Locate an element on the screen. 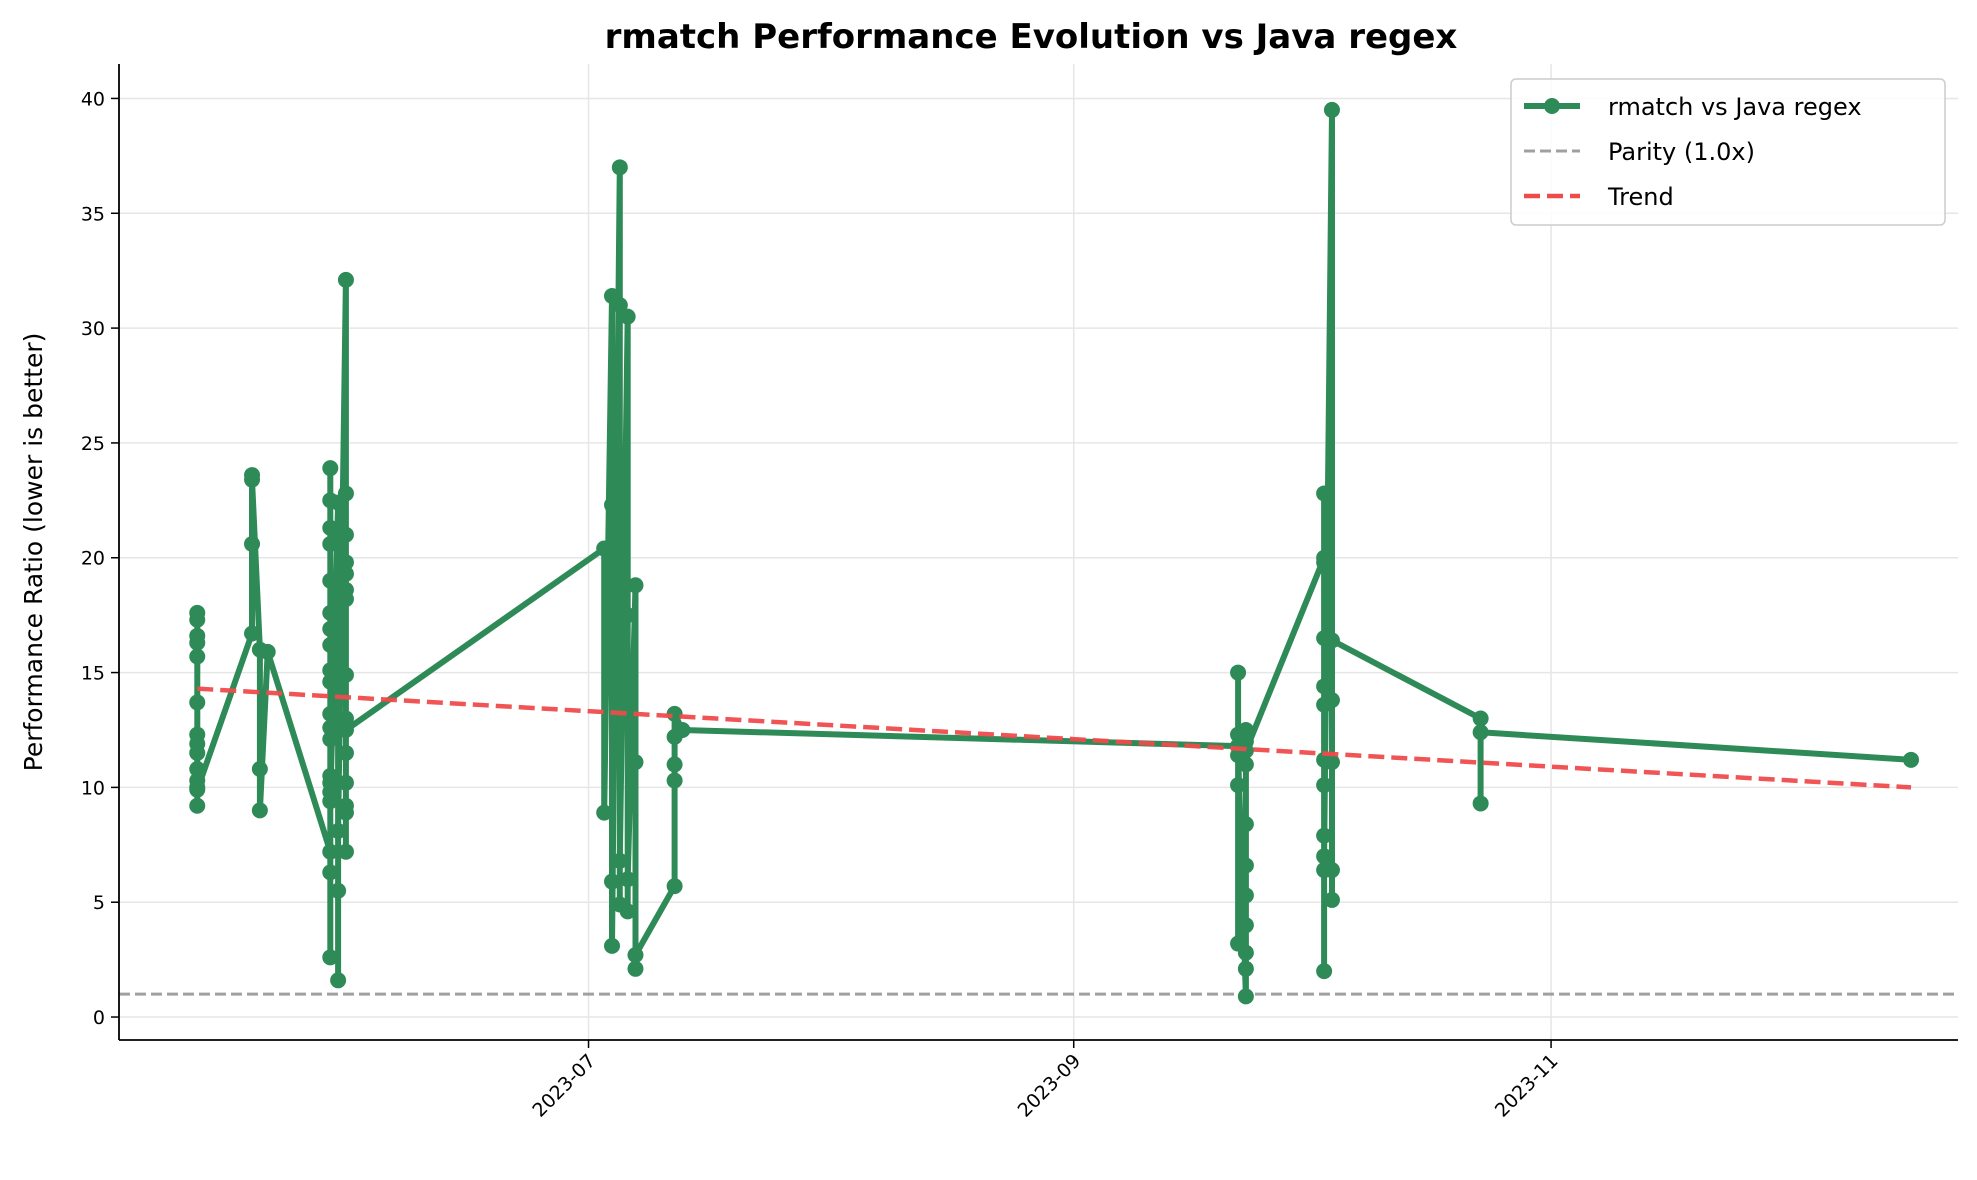 This screenshot has width=1977, height=1180. y-tick-label: 40 is located at coordinates (93, 99).